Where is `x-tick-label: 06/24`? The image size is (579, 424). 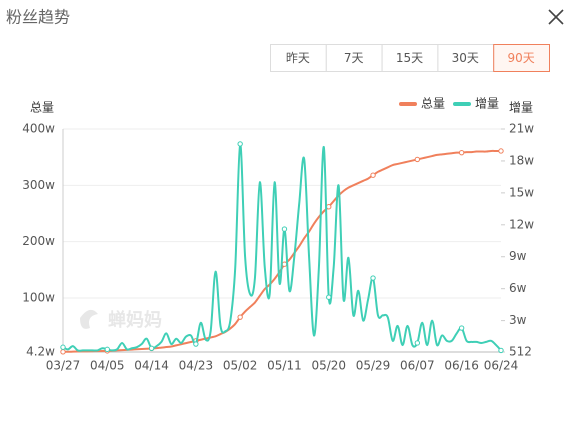 x-tick-label: 06/24 is located at coordinates (501, 366).